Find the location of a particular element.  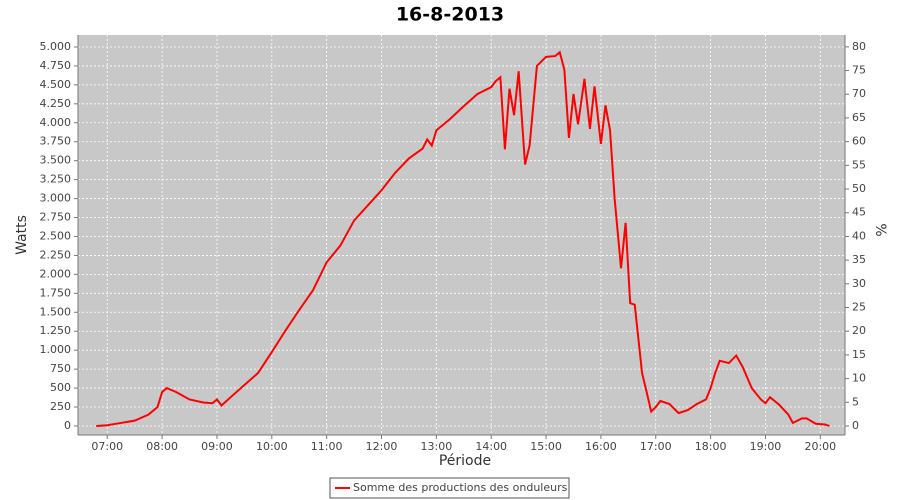

x-tick-label: 16:00 is located at coordinates (601, 446).